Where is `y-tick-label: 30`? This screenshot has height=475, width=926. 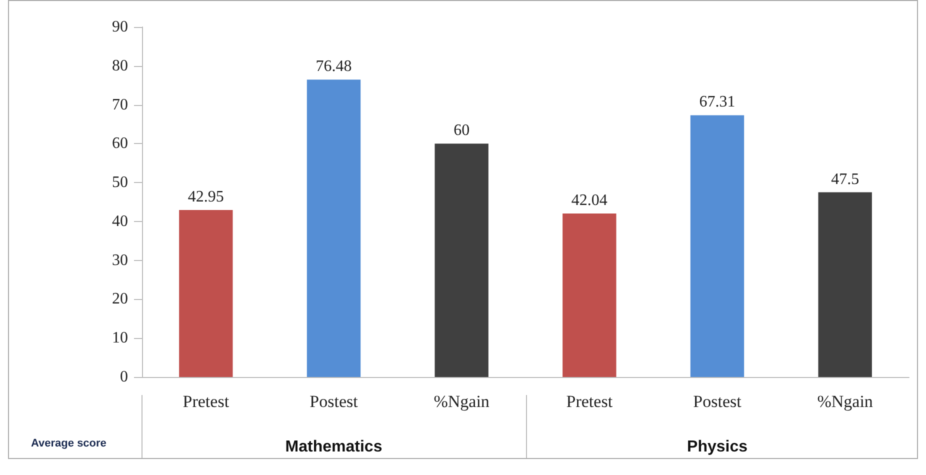 y-tick-label: 30 is located at coordinates (120, 260).